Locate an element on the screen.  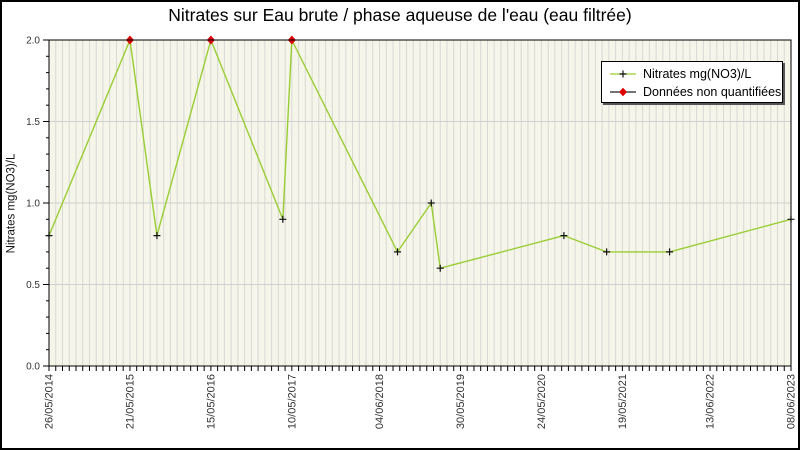
x-tick-label: 08/06/2023 is located at coordinates (792, 401).